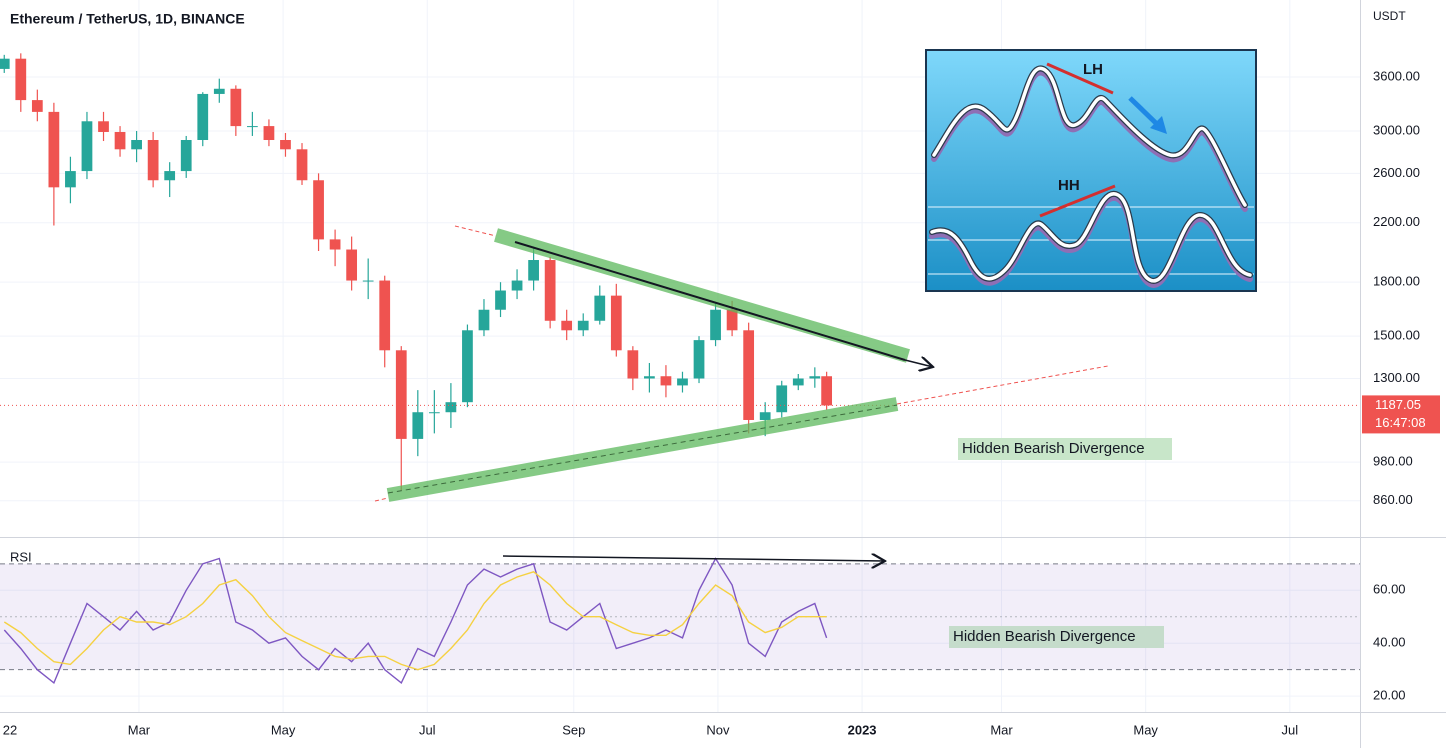 Image resolution: width=1446 pixels, height=748 pixels. I want to click on y-tick-label: 3600.00, so click(1396, 75).